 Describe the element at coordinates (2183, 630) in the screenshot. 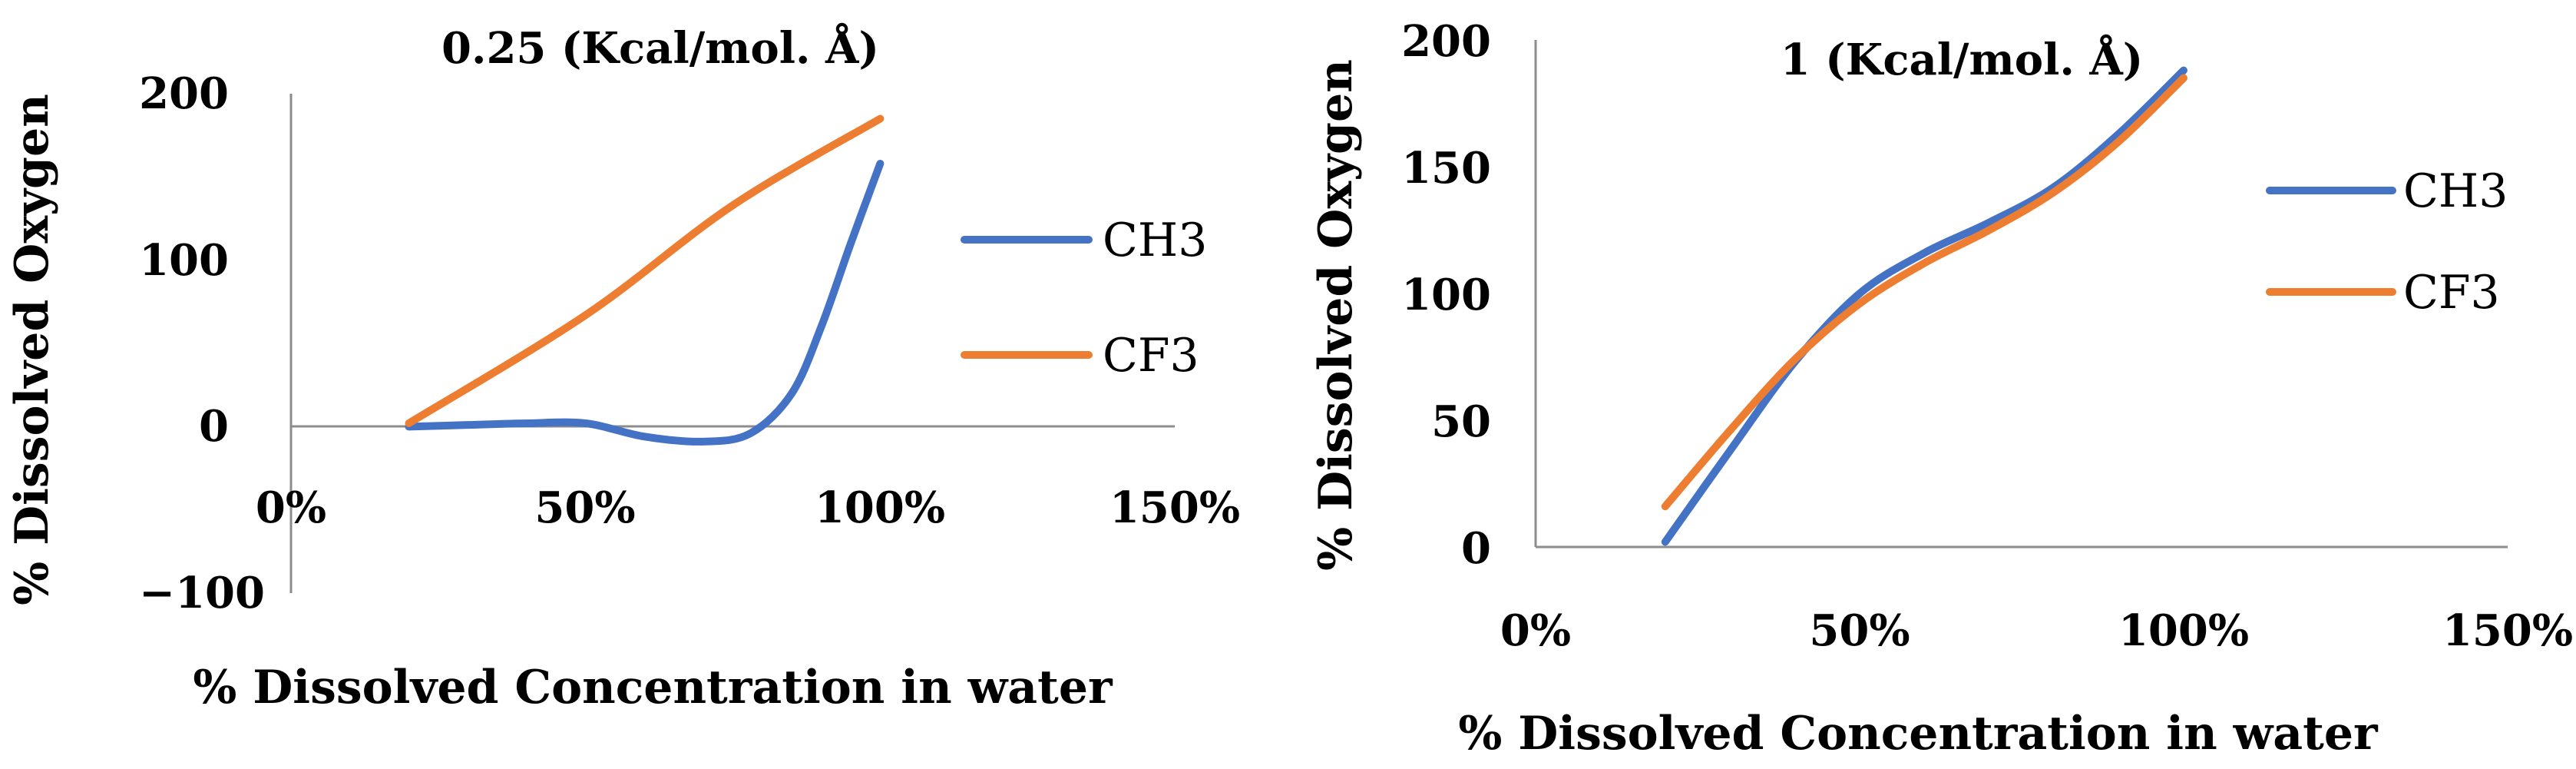

I see `chart-2-x-tick: 100%` at that location.